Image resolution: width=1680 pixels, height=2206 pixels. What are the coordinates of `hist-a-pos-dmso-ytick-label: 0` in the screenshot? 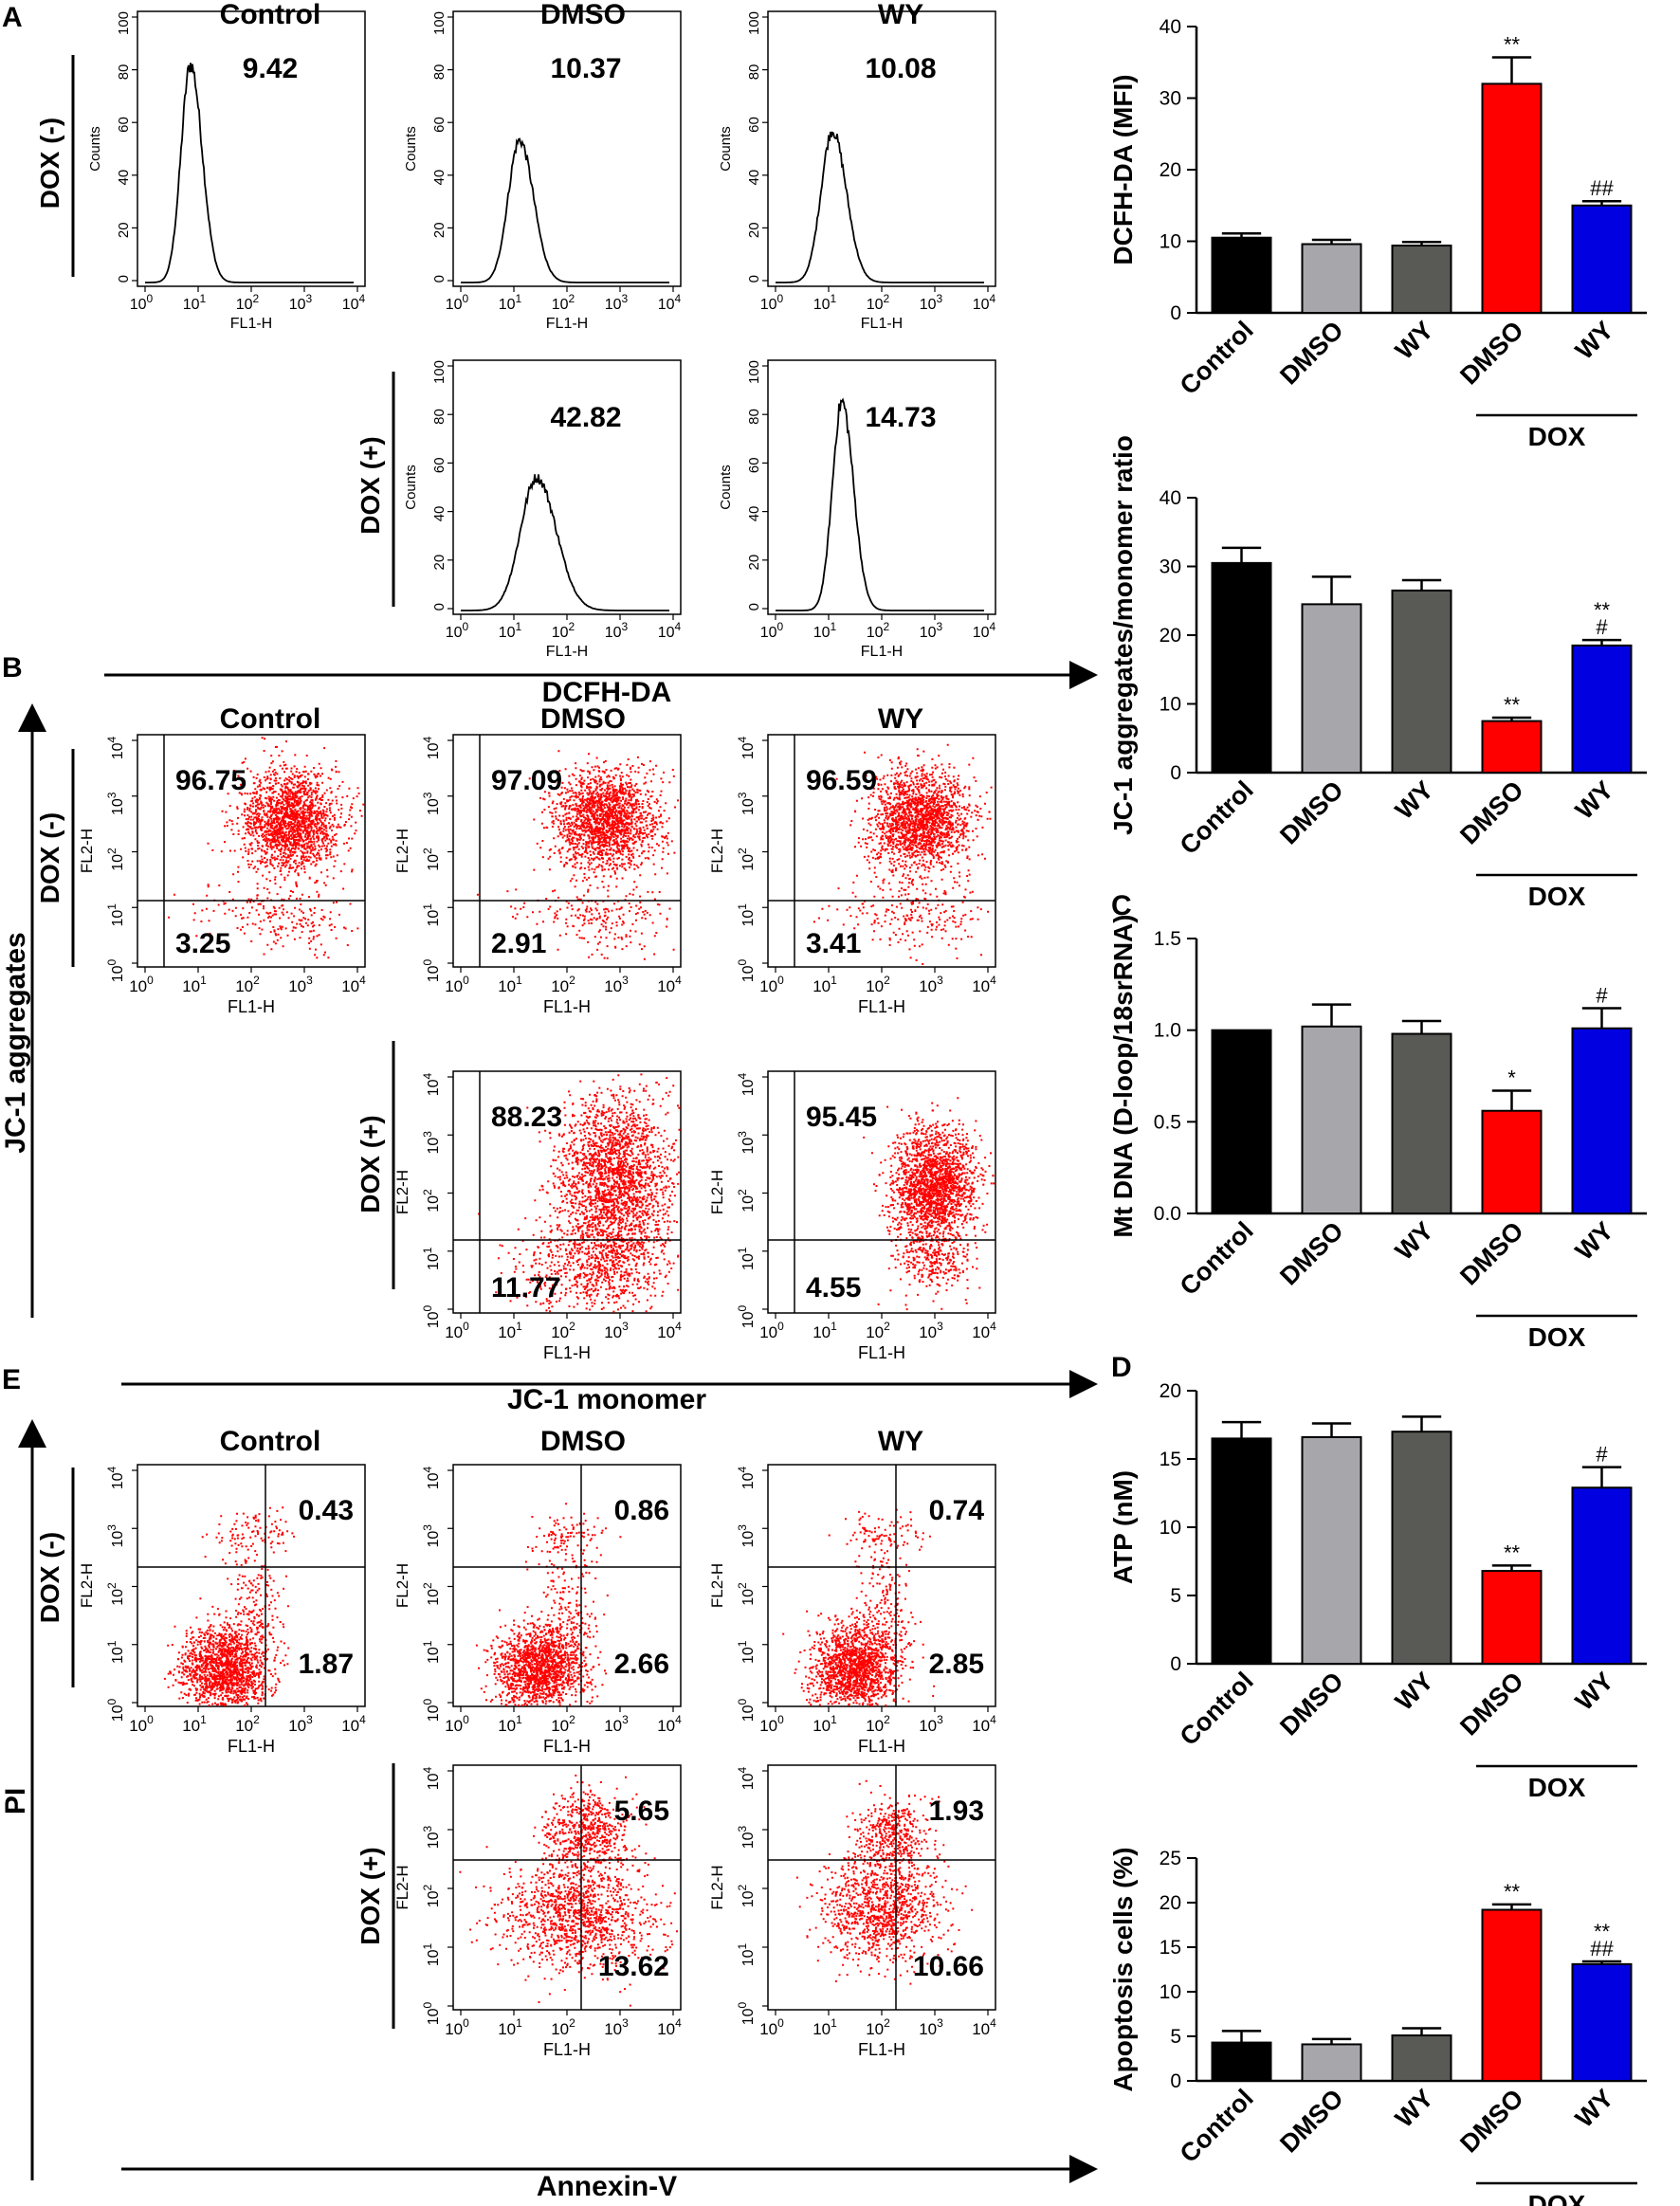 It's located at (439, 607).